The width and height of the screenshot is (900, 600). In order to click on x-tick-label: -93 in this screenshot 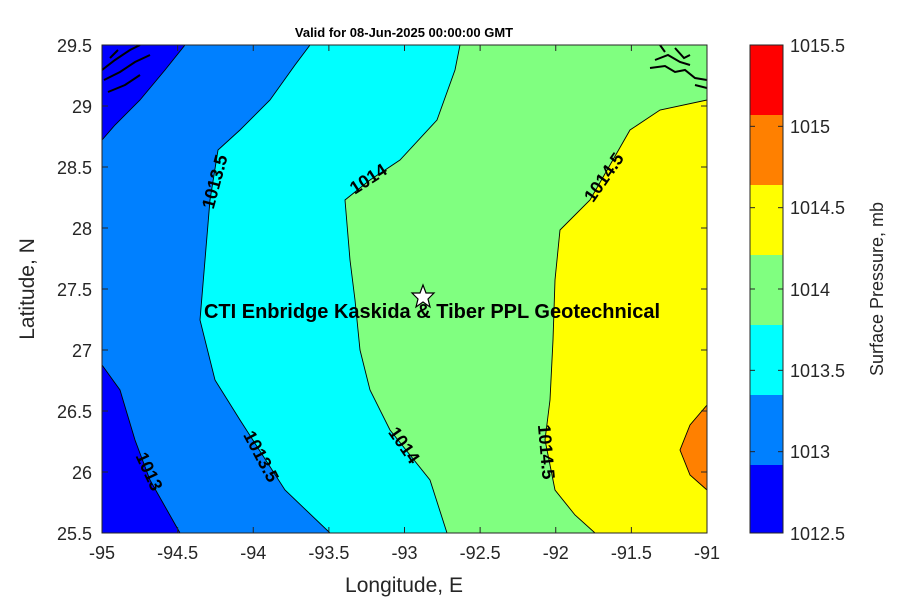, I will do `click(404, 553)`.